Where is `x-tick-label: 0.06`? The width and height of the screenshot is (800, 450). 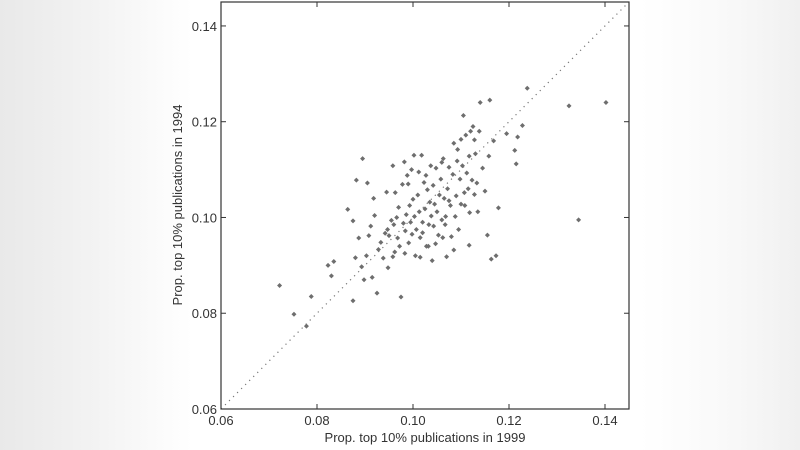 x-tick-label: 0.06 is located at coordinates (220, 420).